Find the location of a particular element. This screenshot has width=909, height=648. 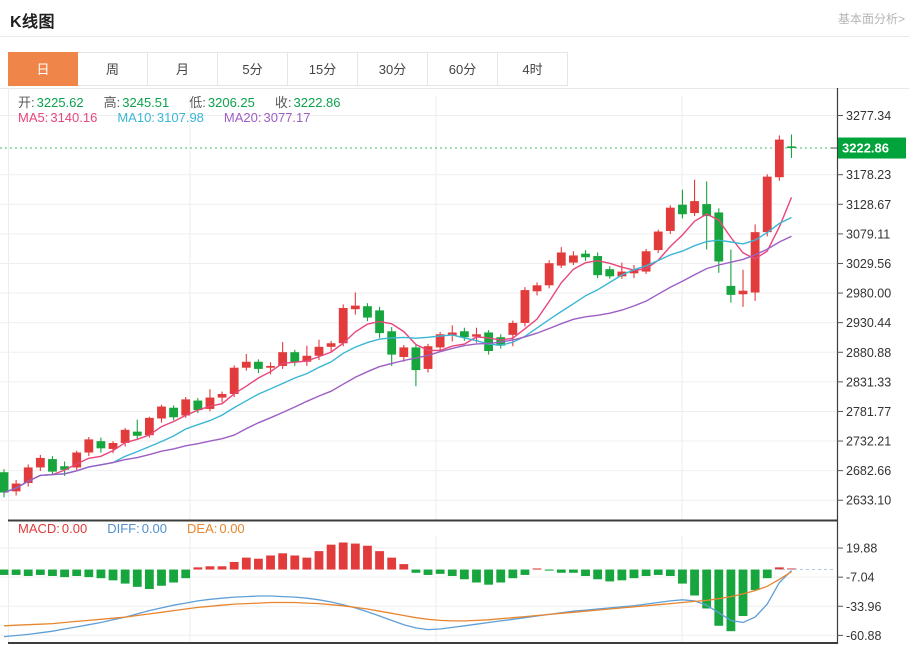

y-axis-label: 19.88 is located at coordinates (861, 549).